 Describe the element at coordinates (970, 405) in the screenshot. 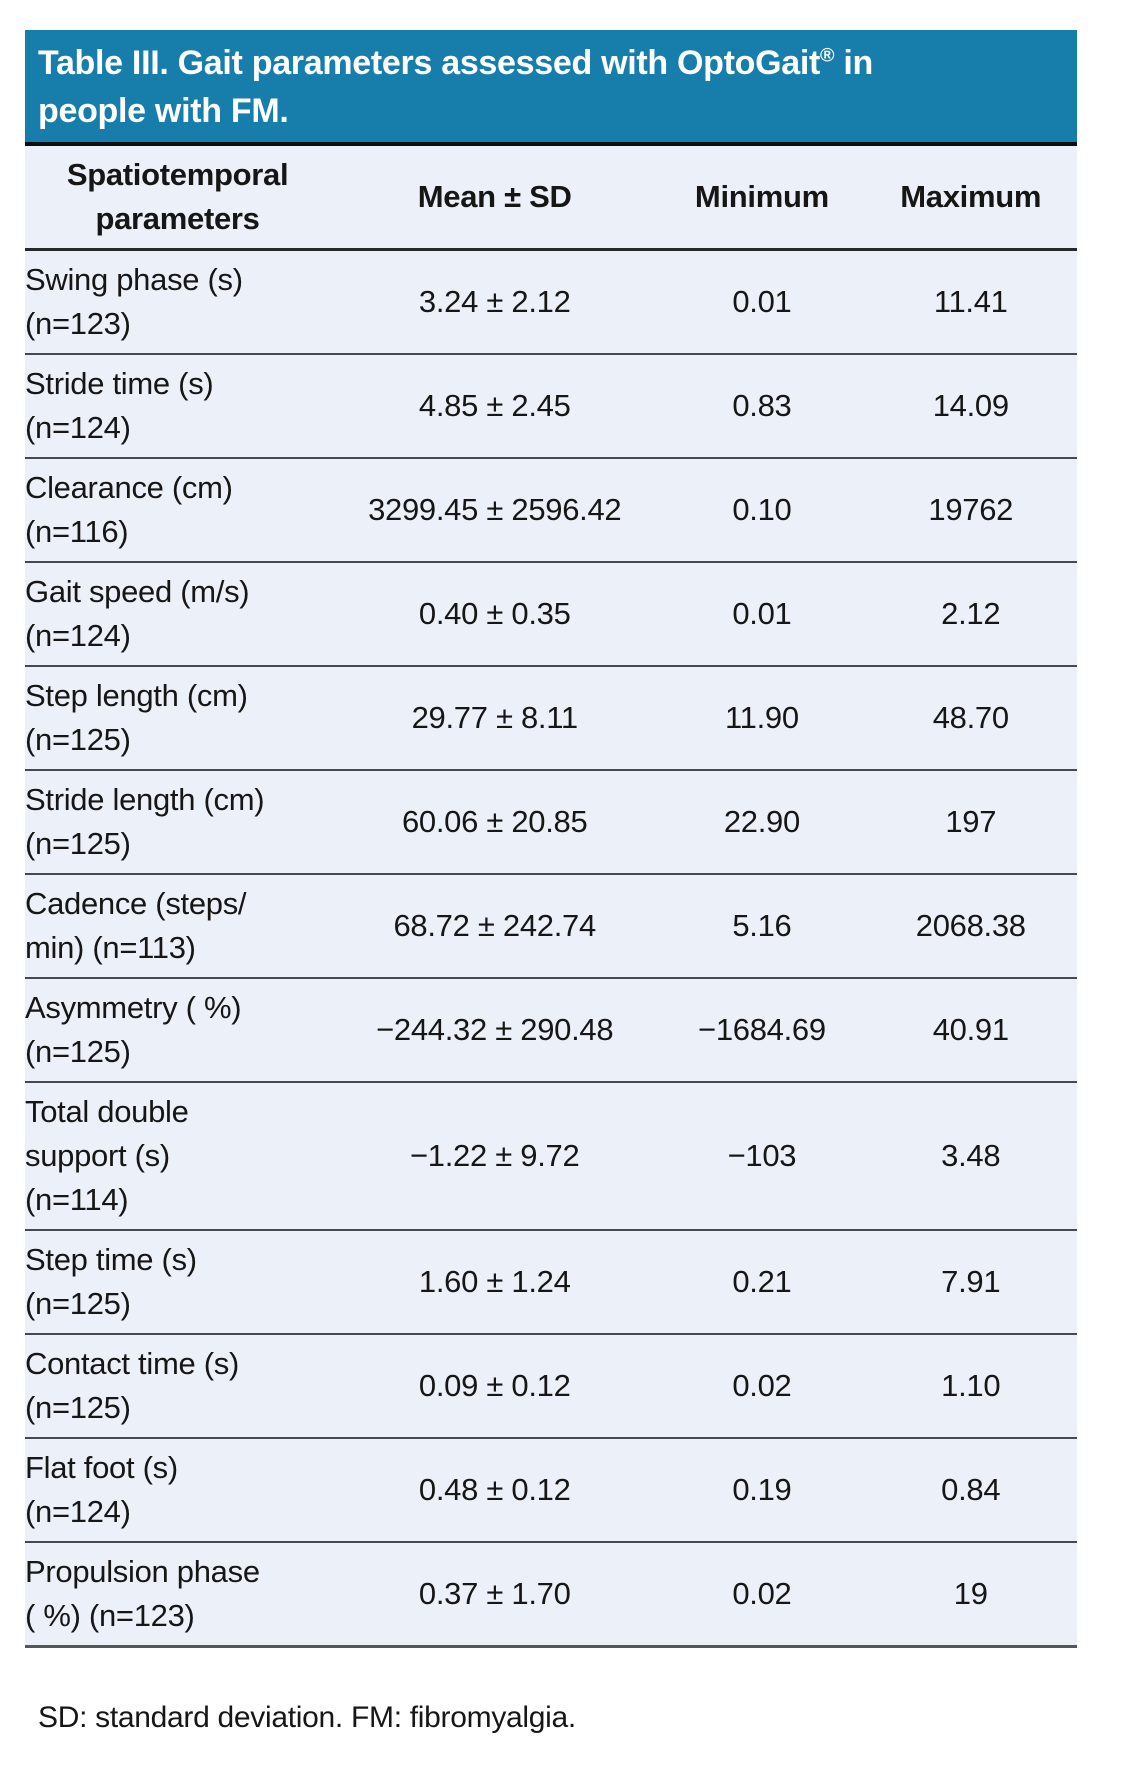

I see `cell-maximum: 14.09` at that location.